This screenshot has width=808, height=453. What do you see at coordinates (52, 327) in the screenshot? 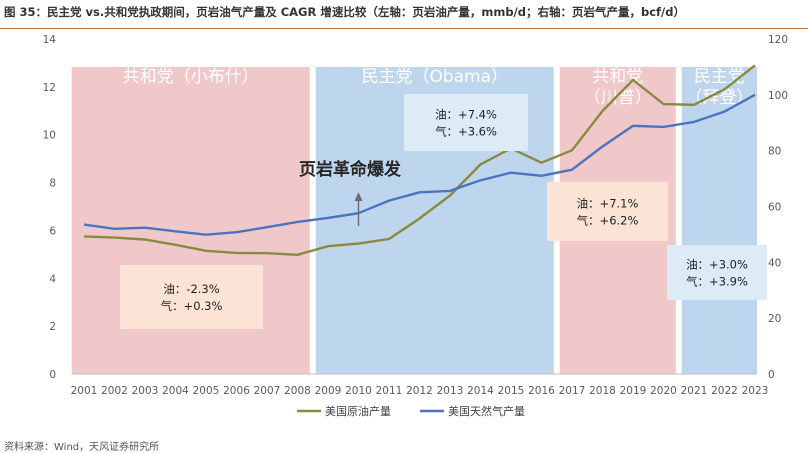
I see `left-tick-label: 2` at bounding box center [52, 327].